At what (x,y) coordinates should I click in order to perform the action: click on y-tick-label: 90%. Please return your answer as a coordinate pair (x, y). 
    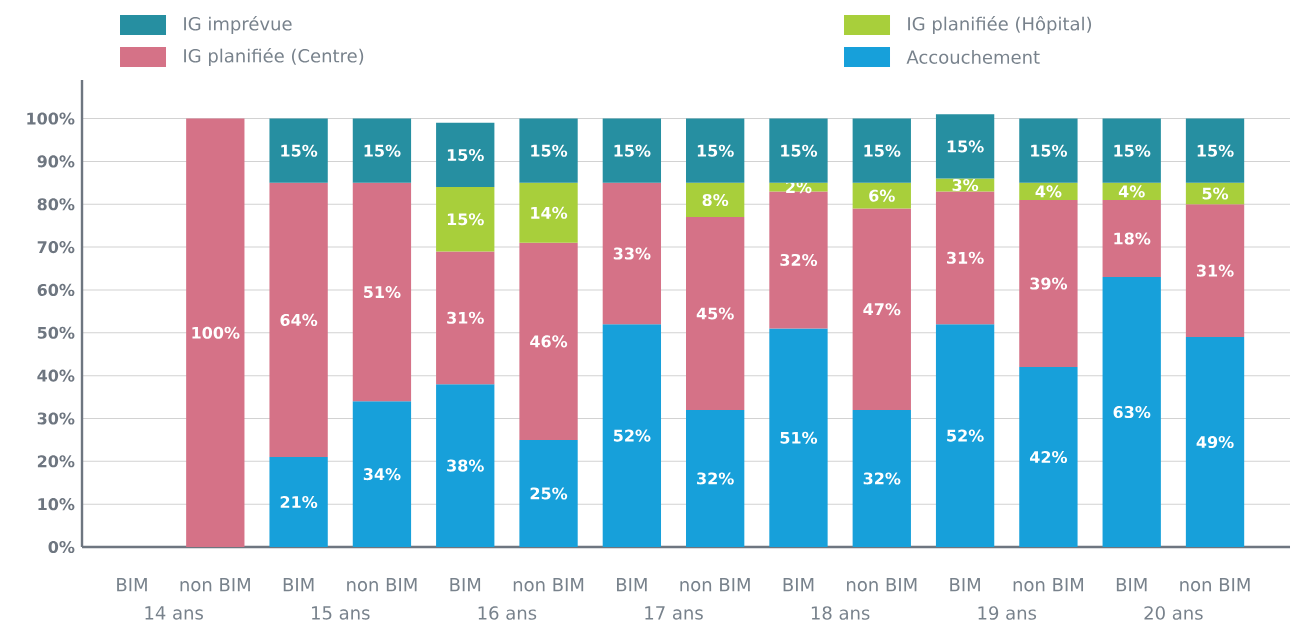
    Looking at the image, I should click on (56, 161).